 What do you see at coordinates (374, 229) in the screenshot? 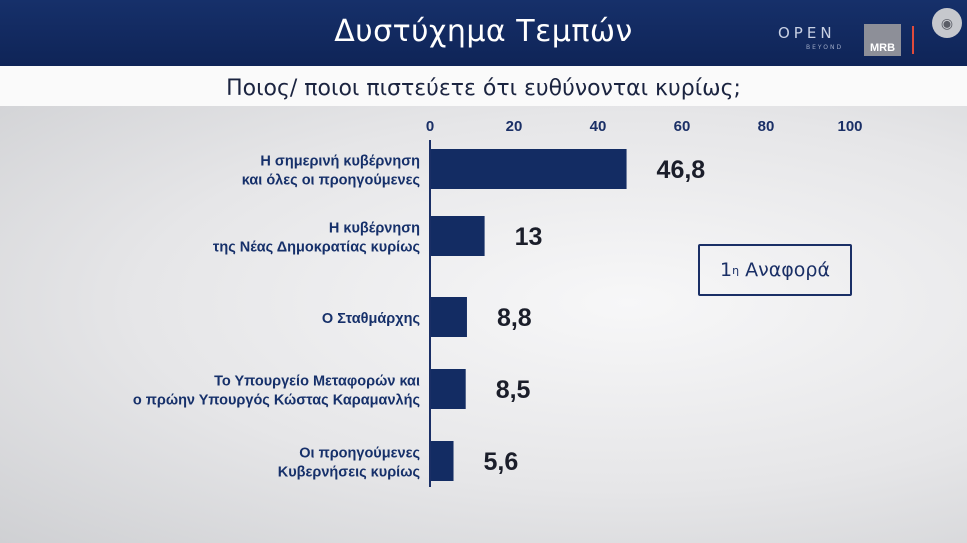
I see `category-label: Η κυβέρνηση` at bounding box center [374, 229].